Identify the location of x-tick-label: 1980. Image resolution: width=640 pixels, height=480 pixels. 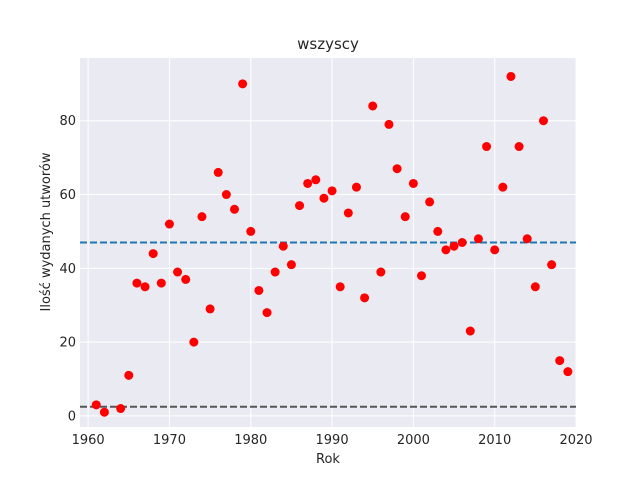
(250, 440).